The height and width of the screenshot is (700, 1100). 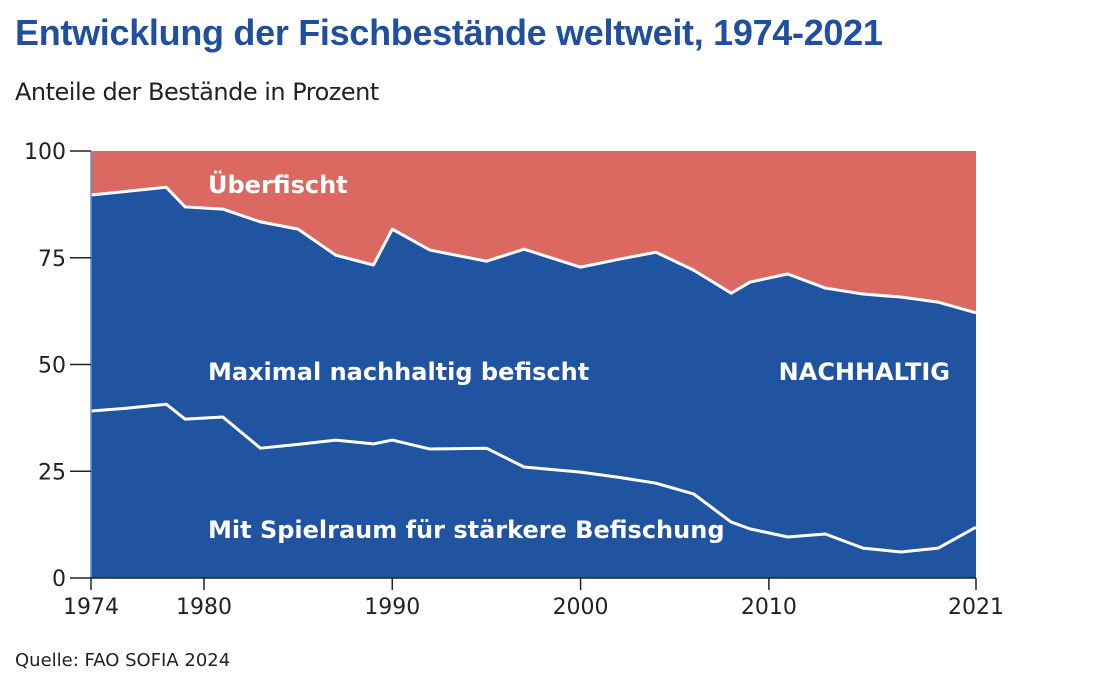 I want to click on label-sustainable: NACHHALTIG, so click(x=864, y=372).